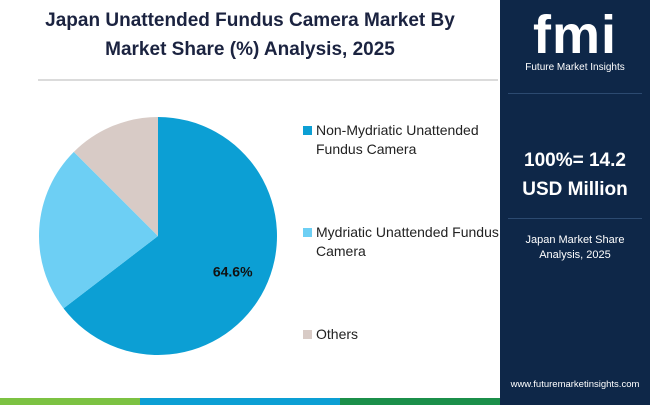 Image resolution: width=650 pixels, height=405 pixels. What do you see at coordinates (233, 272) in the screenshot?
I see `data-label: 64.6%` at bounding box center [233, 272].